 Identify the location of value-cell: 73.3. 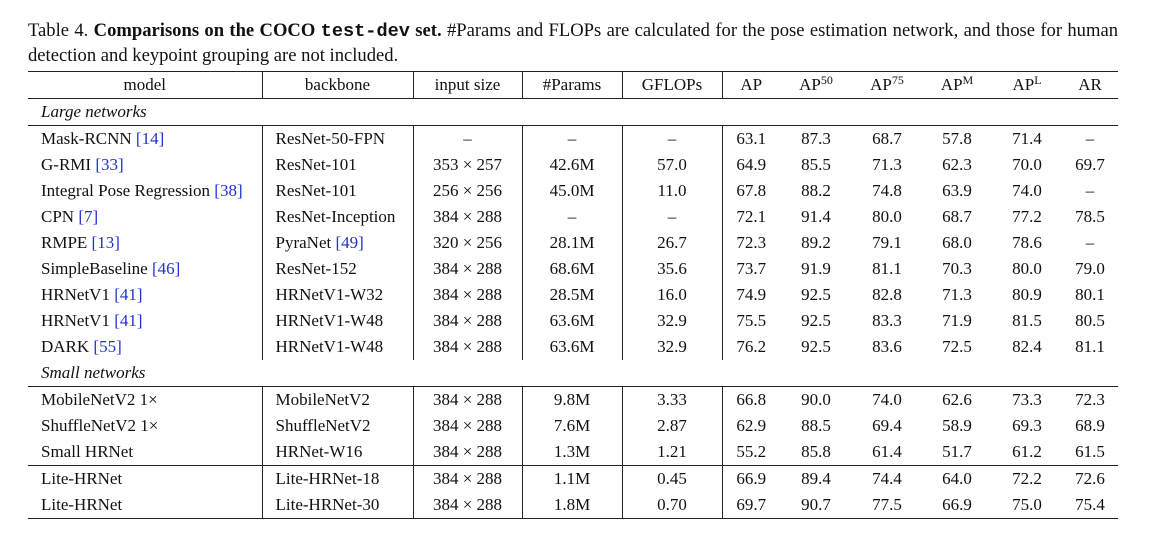
(1027, 399).